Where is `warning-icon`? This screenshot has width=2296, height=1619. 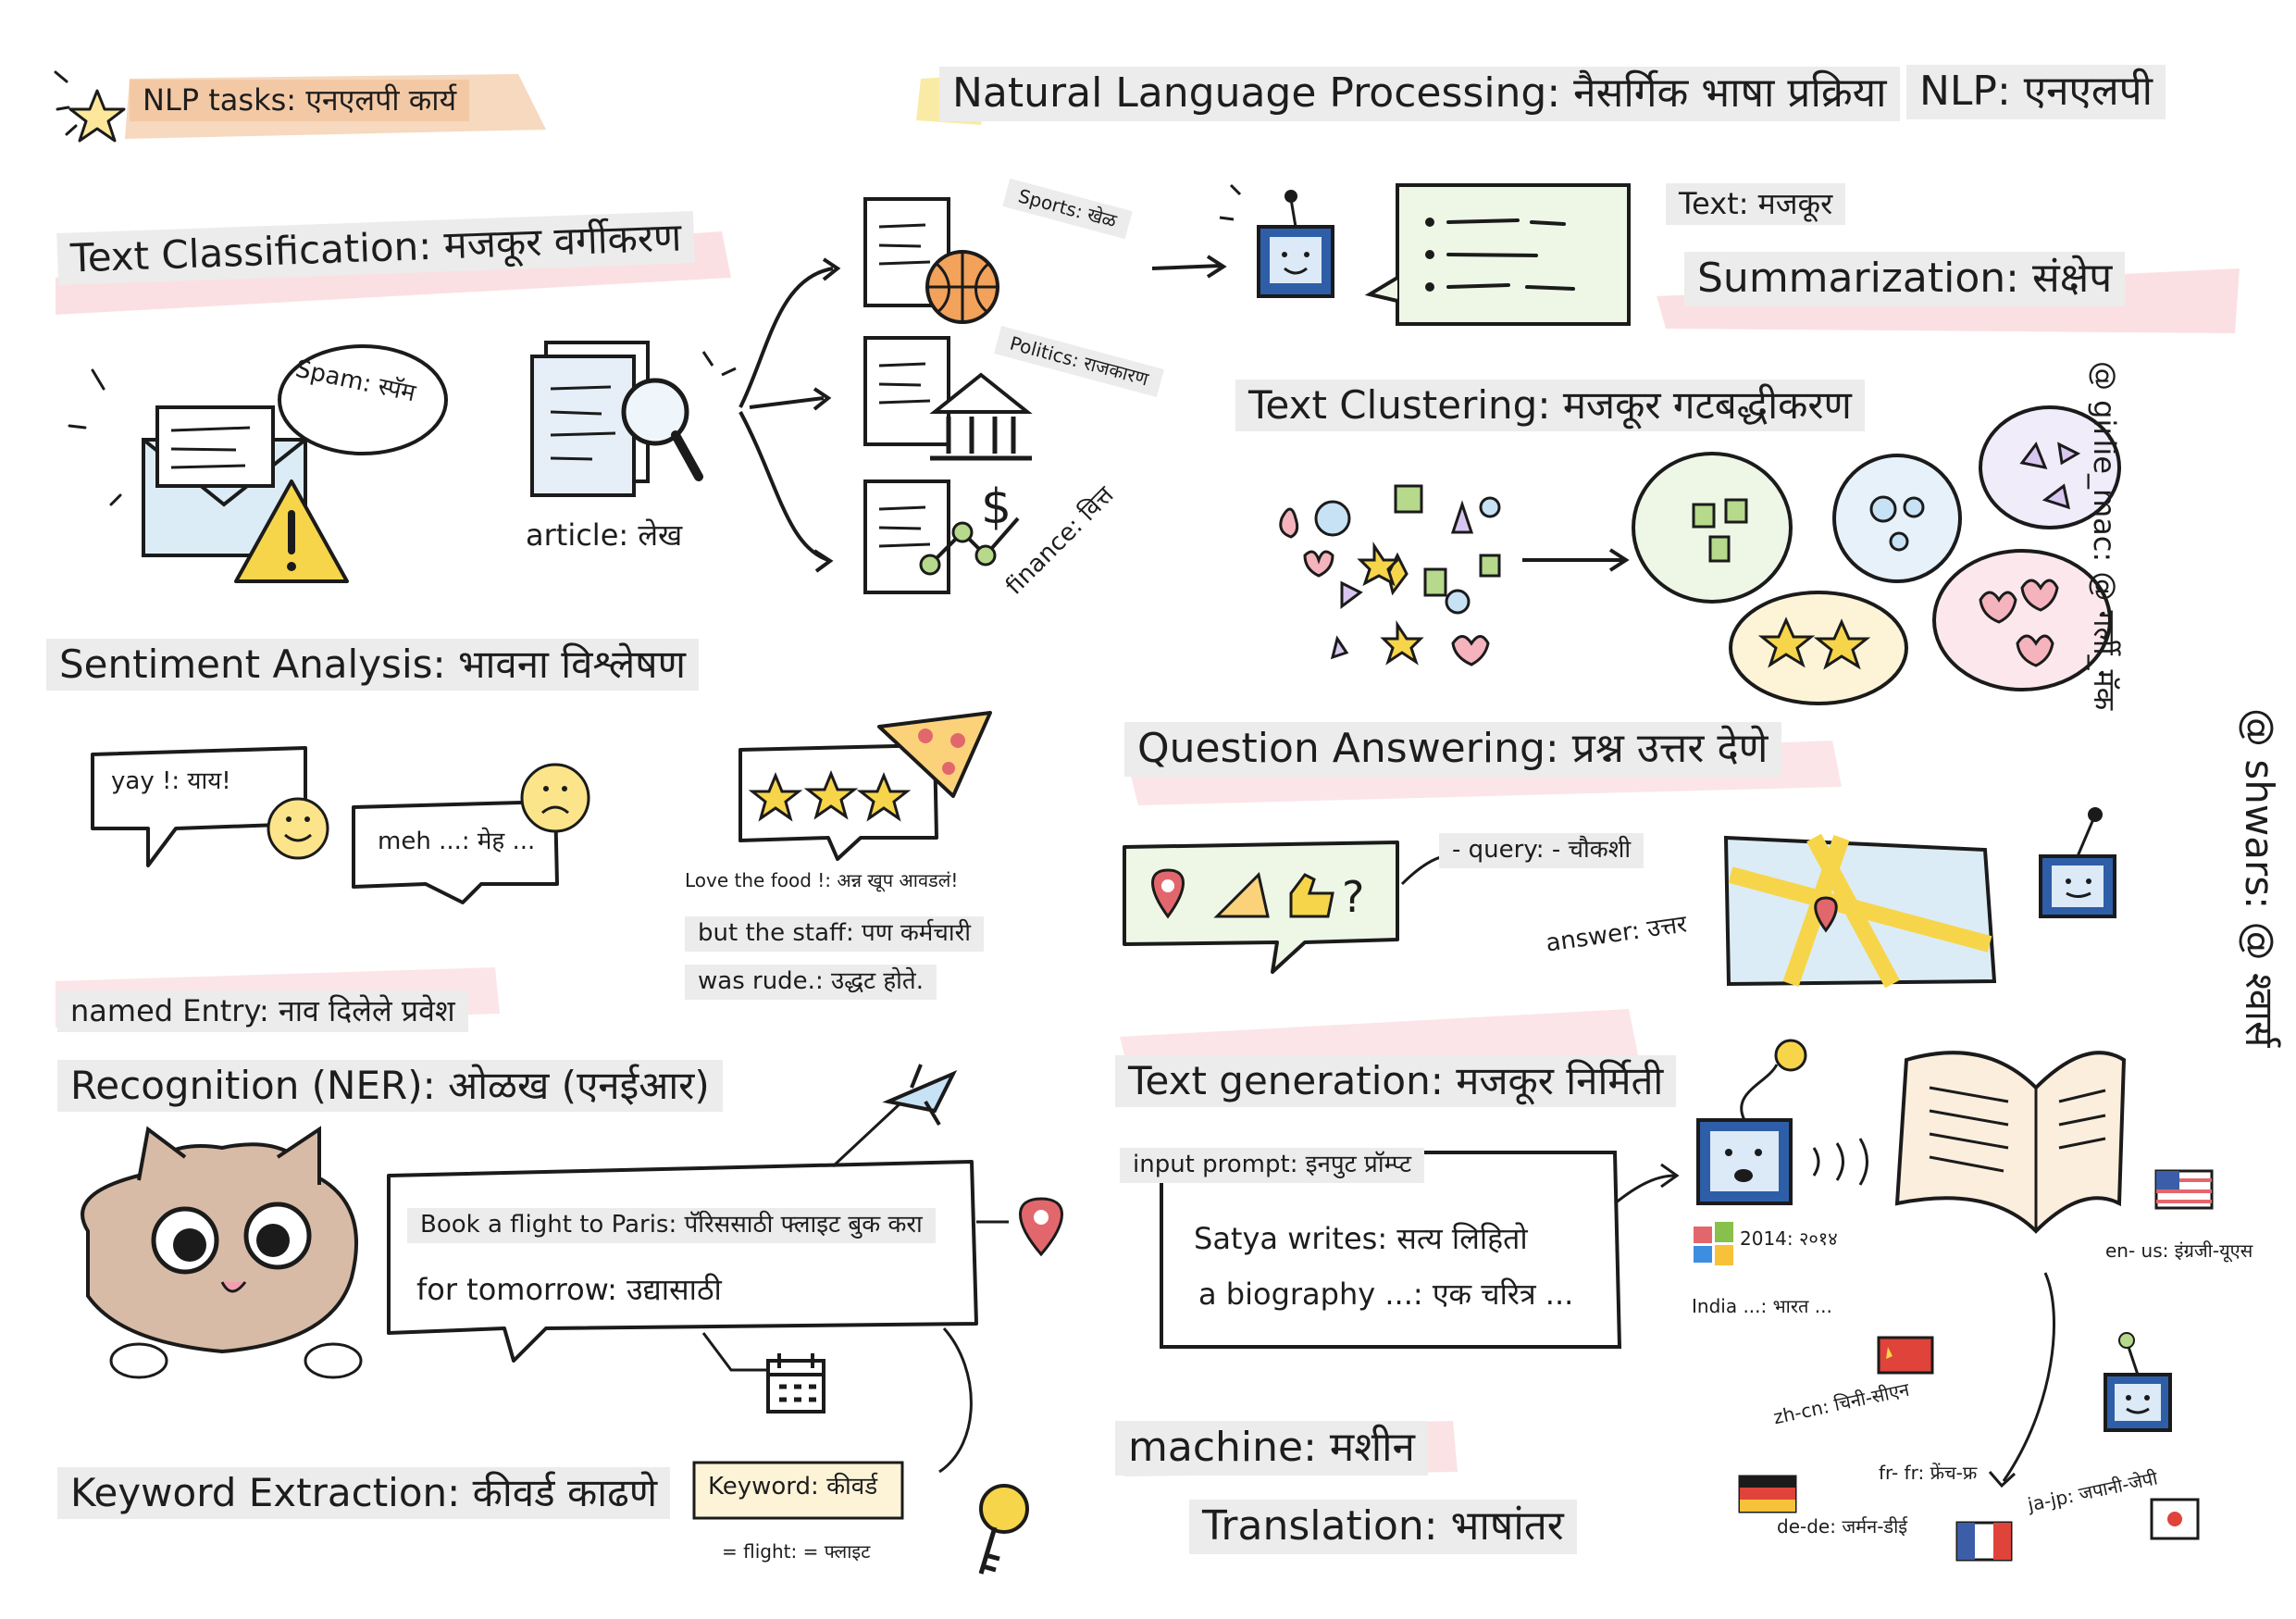 warning-icon is located at coordinates (291, 531).